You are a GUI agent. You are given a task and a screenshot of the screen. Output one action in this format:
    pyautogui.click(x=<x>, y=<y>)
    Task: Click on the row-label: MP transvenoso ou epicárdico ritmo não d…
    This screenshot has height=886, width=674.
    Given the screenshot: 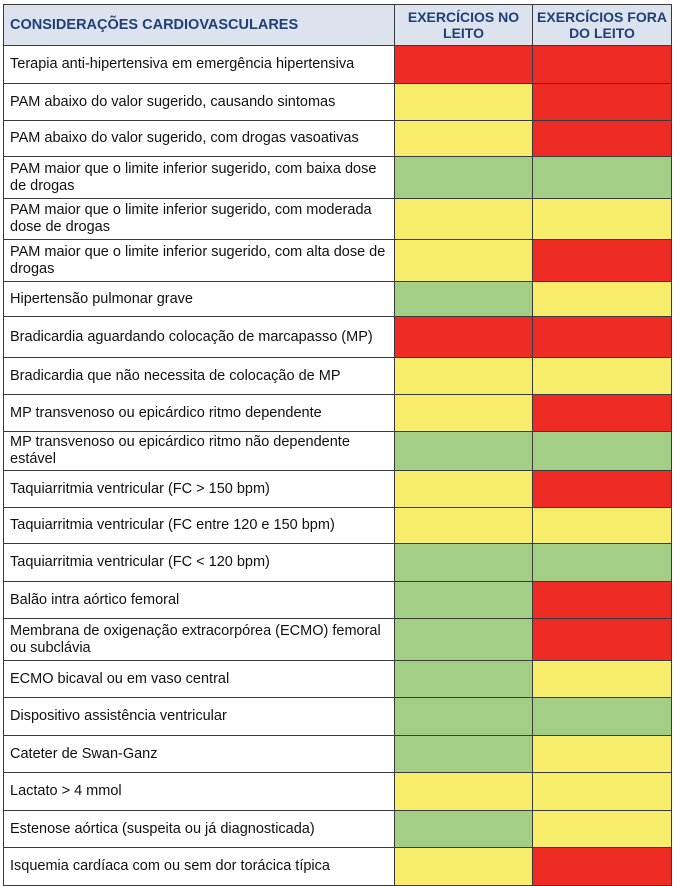 What is the action you would take?
    pyautogui.click(x=199, y=451)
    